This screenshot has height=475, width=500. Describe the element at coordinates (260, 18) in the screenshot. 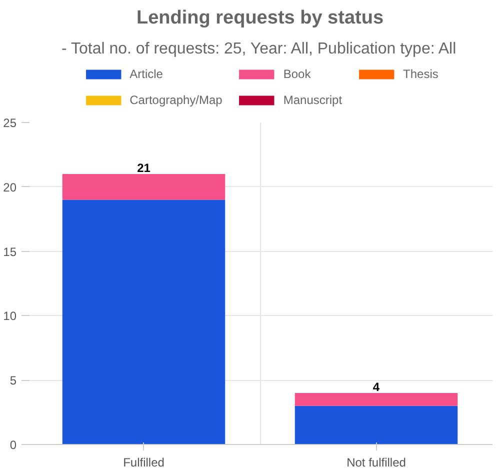

I see `chart-title: Lending requests by status` at that location.